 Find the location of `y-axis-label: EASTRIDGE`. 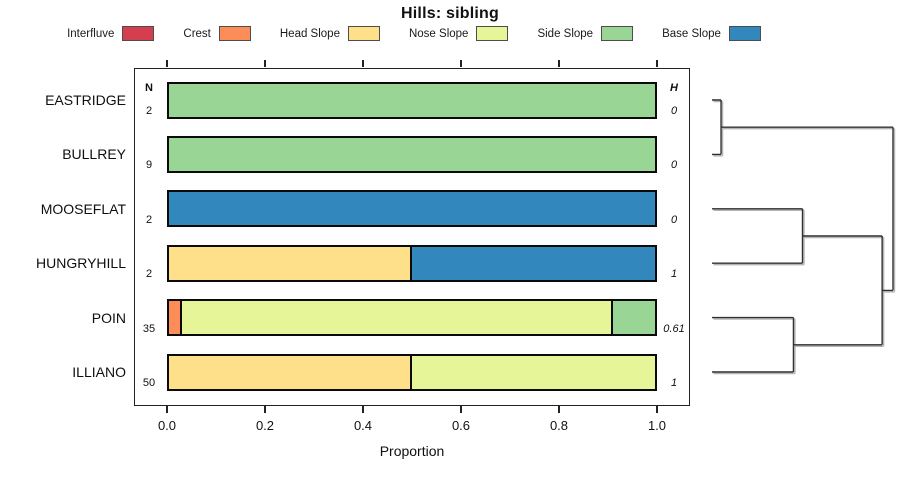

y-axis-label: EASTRIDGE is located at coordinates (85, 100).